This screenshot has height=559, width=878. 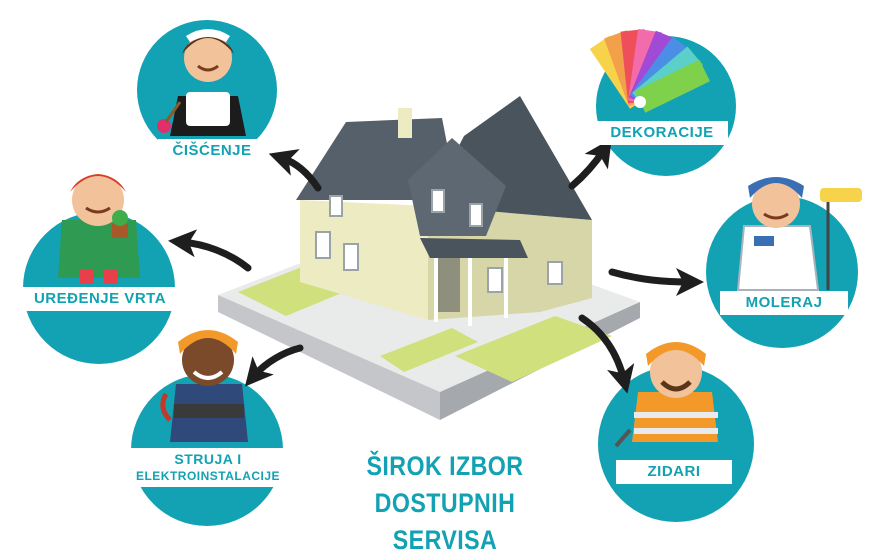 I want to click on tagline-line1: ŠIROK IZBOR, so click(x=445, y=466).